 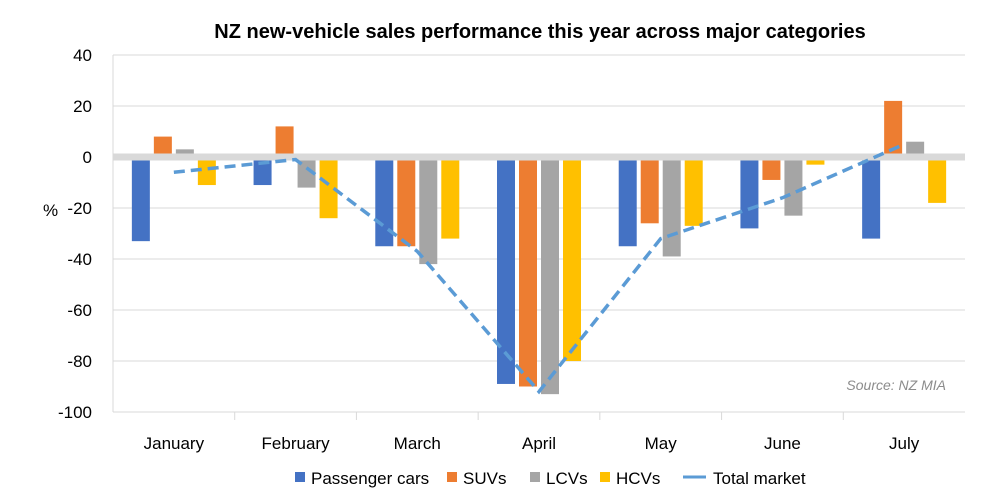 What do you see at coordinates (75, 412) in the screenshot?
I see `y-tick-label: -100` at bounding box center [75, 412].